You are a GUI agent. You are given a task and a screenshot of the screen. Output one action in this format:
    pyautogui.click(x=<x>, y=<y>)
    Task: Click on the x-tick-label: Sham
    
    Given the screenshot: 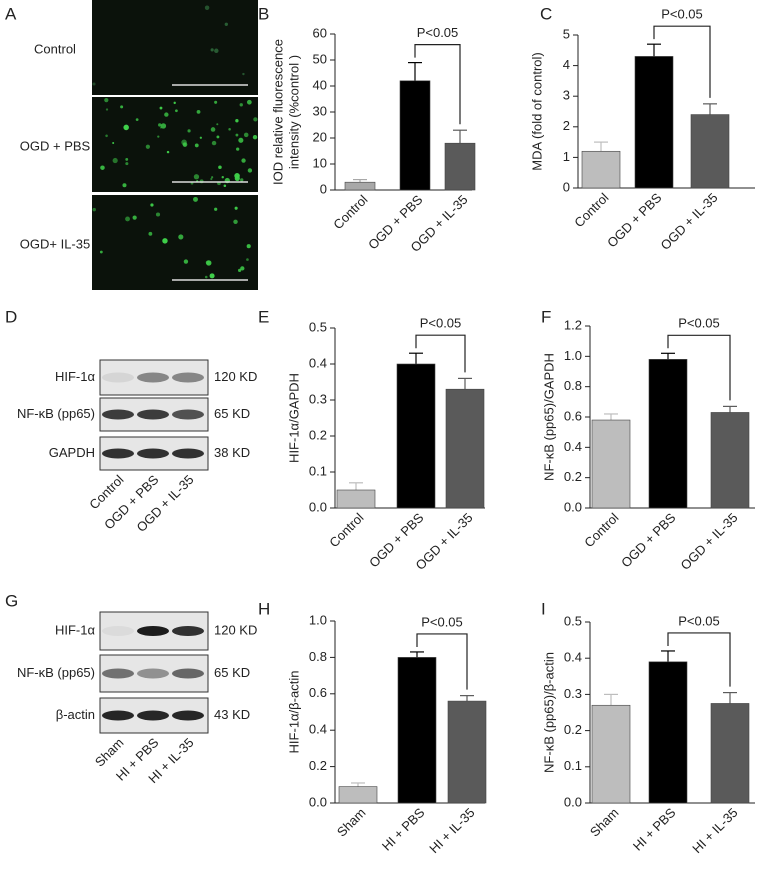 What is the action you would take?
    pyautogui.click(x=604, y=822)
    